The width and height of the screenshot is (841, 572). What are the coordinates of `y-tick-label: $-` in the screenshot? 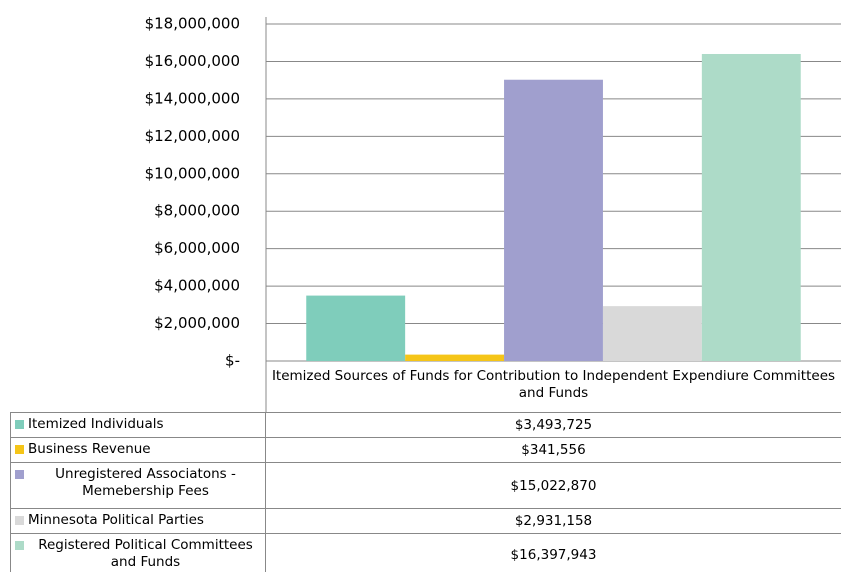 It's located at (232, 361).